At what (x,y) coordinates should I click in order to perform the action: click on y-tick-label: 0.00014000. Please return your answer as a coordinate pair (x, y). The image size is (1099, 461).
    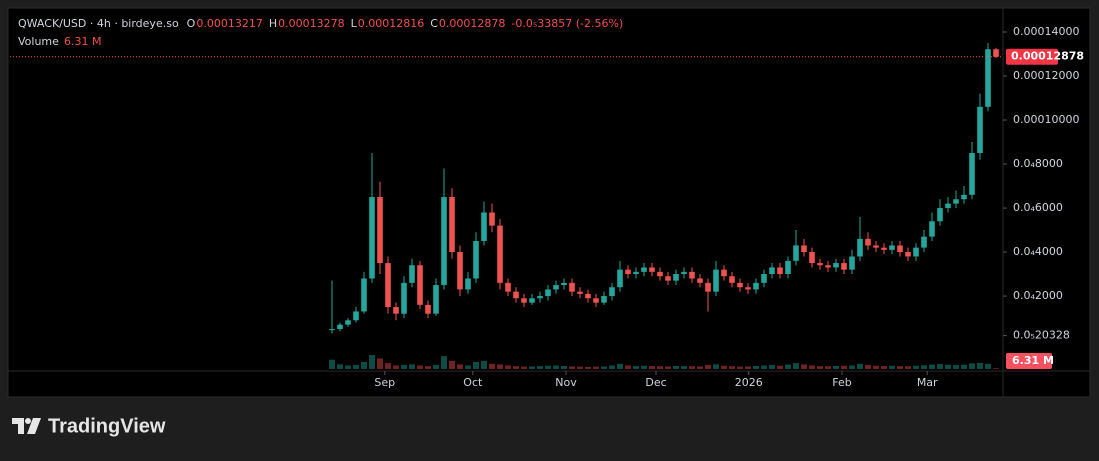
    Looking at the image, I should click on (1046, 31).